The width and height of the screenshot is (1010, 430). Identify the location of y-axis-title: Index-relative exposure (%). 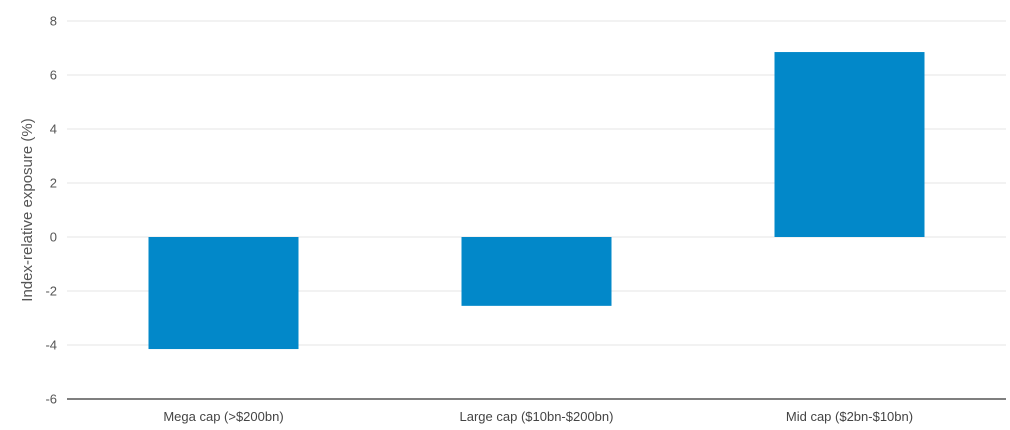
(27, 209).